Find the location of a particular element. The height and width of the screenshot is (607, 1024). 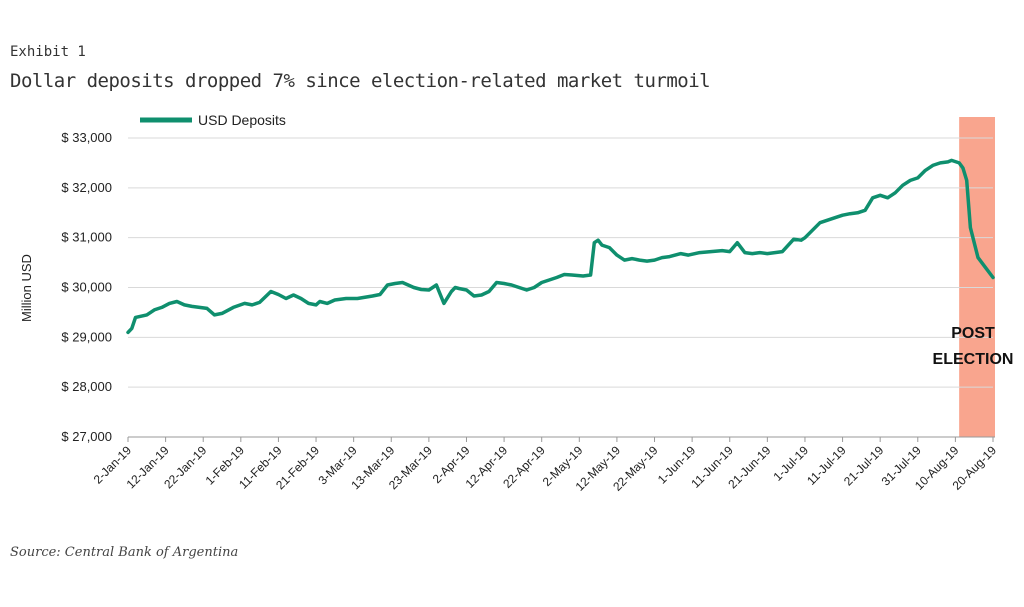

post-election-highlight is located at coordinates (977, 277).